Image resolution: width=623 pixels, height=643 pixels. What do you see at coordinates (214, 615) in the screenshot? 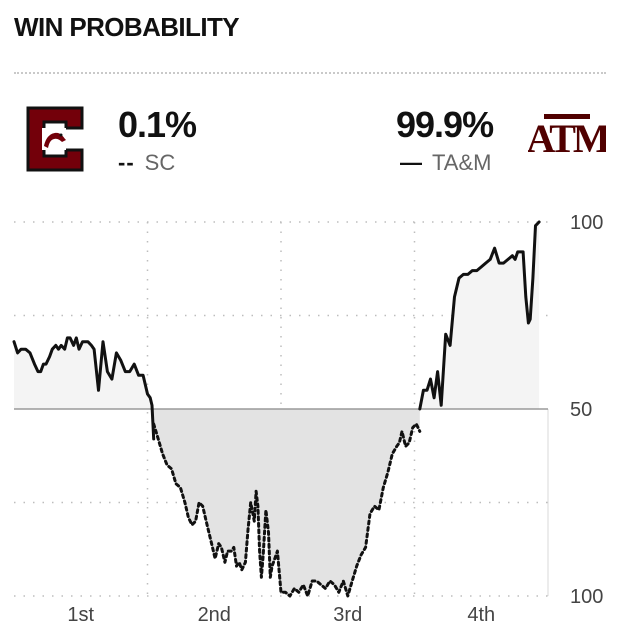
I see `x-tick-label: 2nd` at bounding box center [214, 615].